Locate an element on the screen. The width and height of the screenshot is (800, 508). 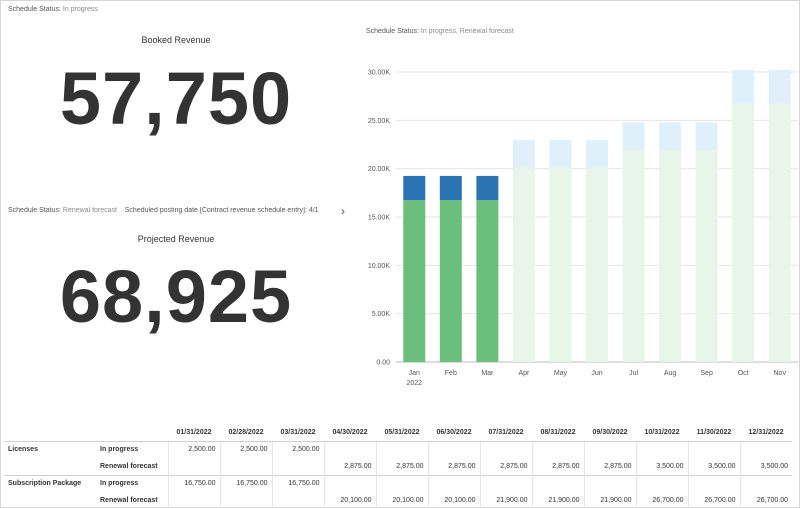
table-column-header: 03/31/2022 is located at coordinates (298, 433).